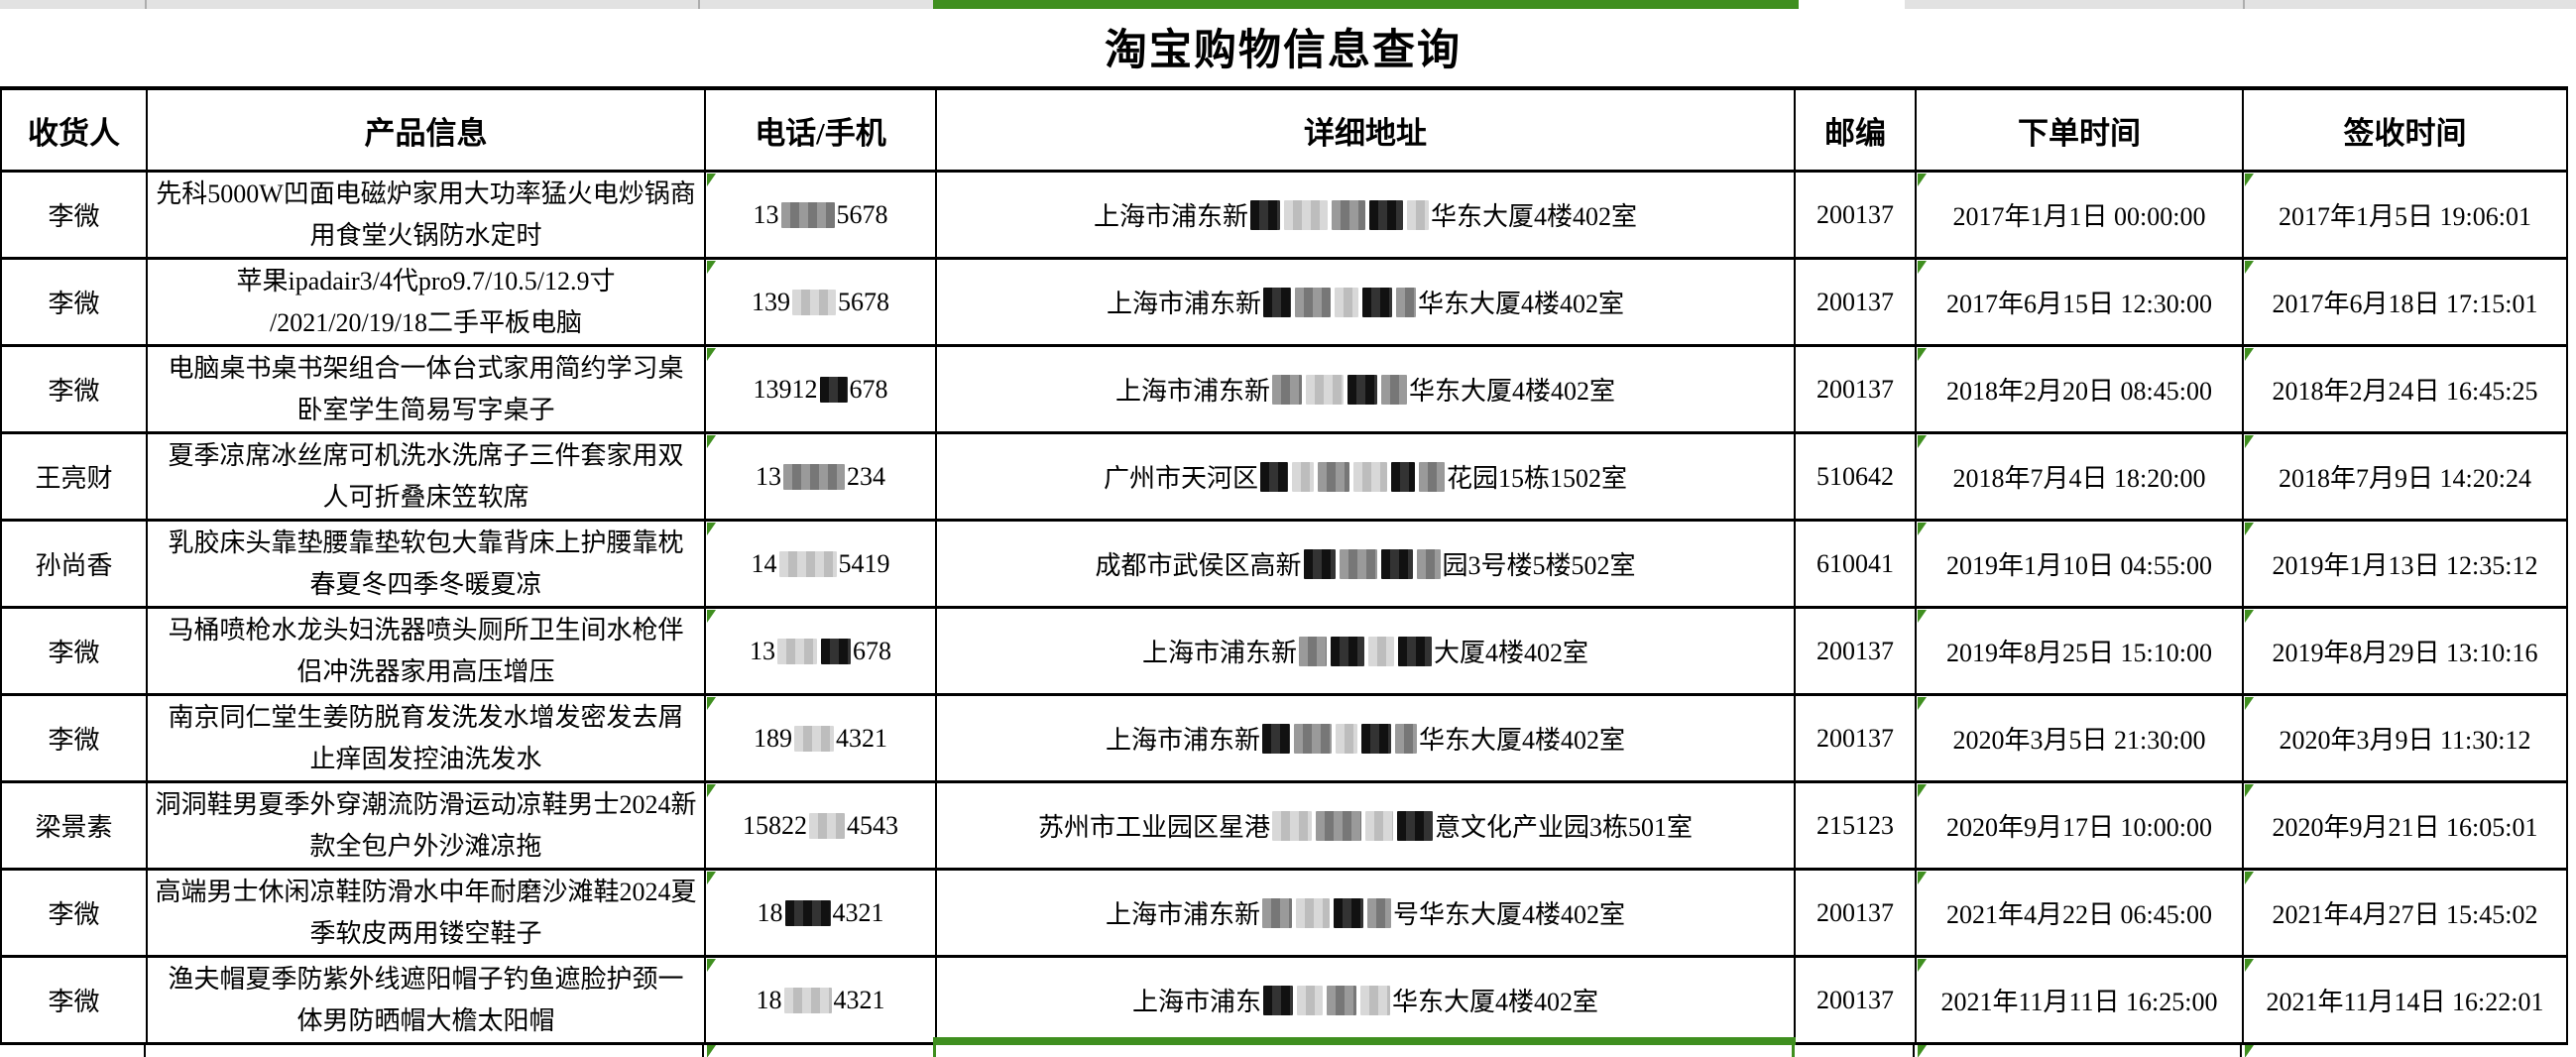  I want to click on phone-visible-digits: 13912, so click(785, 389).